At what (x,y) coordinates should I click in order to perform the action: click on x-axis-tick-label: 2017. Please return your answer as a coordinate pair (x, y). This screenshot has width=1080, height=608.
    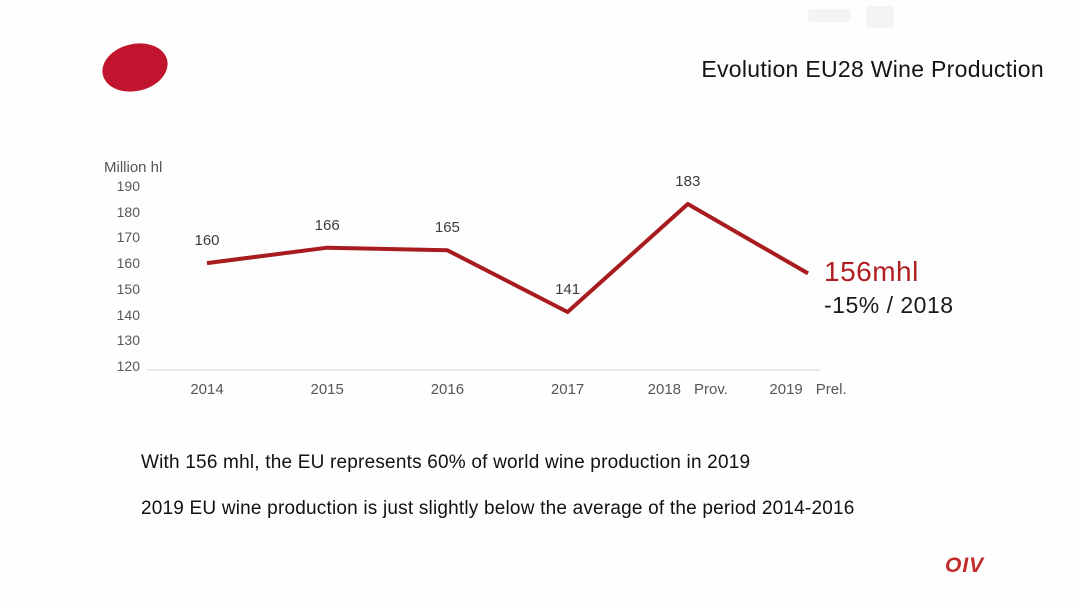
    Looking at the image, I should click on (568, 389).